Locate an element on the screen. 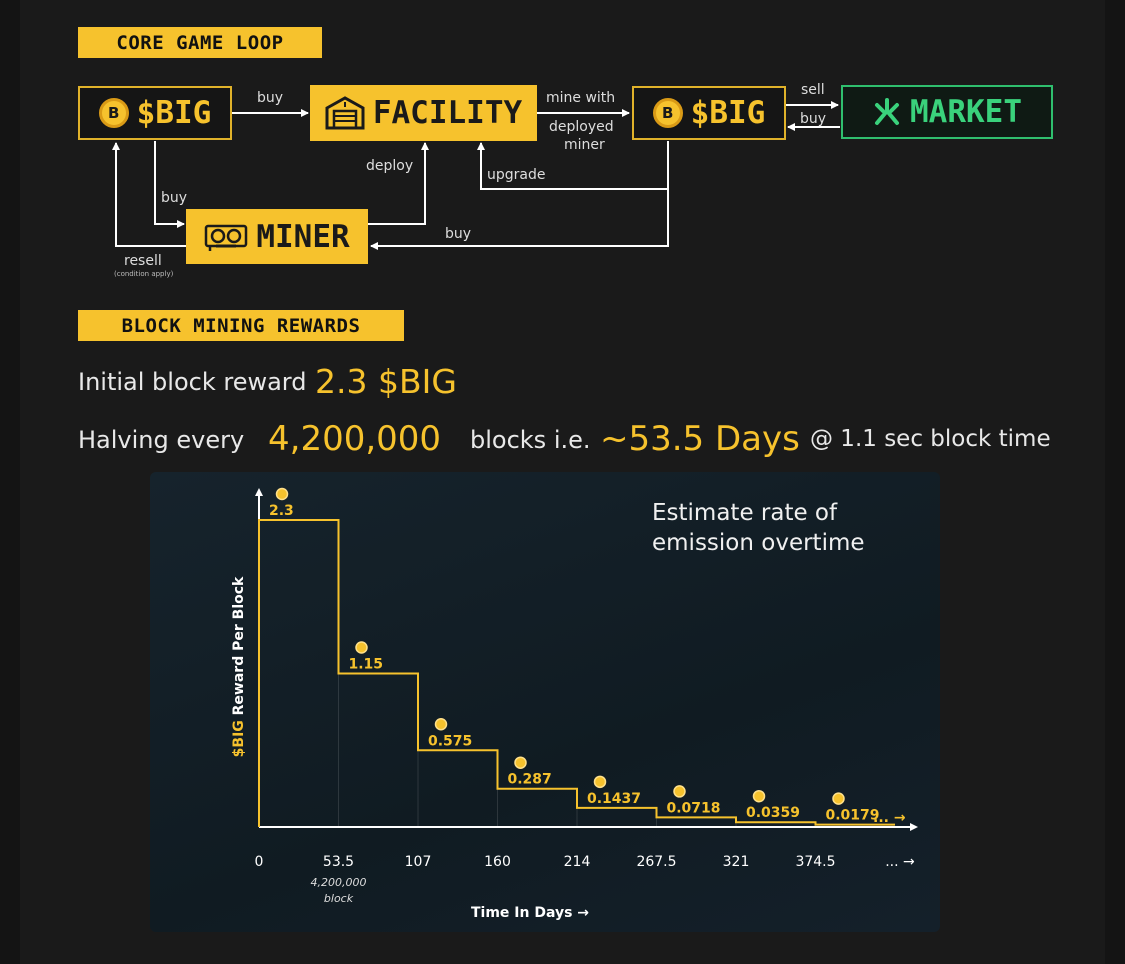 This screenshot has width=1125, height=964. edge-label-miner: miner is located at coordinates (584, 145).